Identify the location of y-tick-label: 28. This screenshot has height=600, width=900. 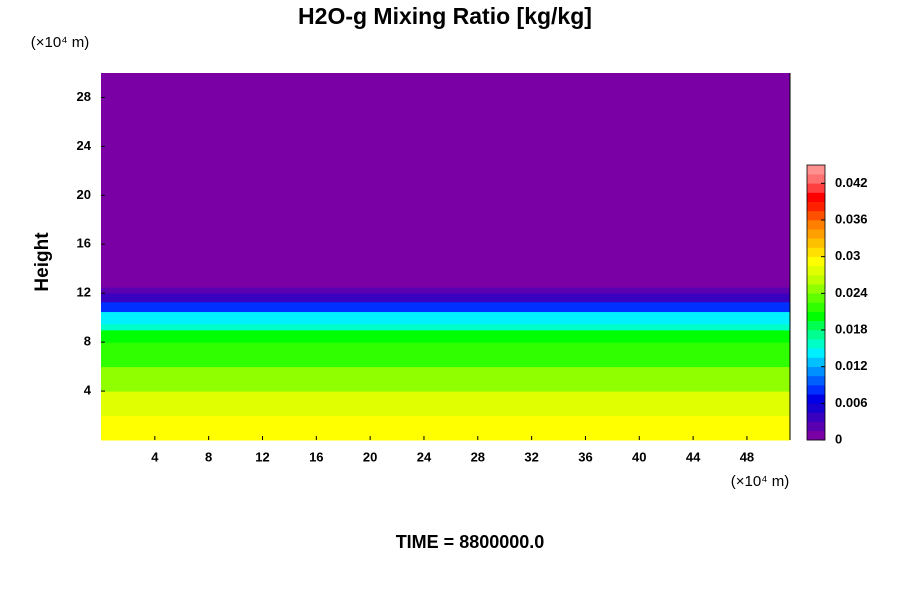
(84, 96).